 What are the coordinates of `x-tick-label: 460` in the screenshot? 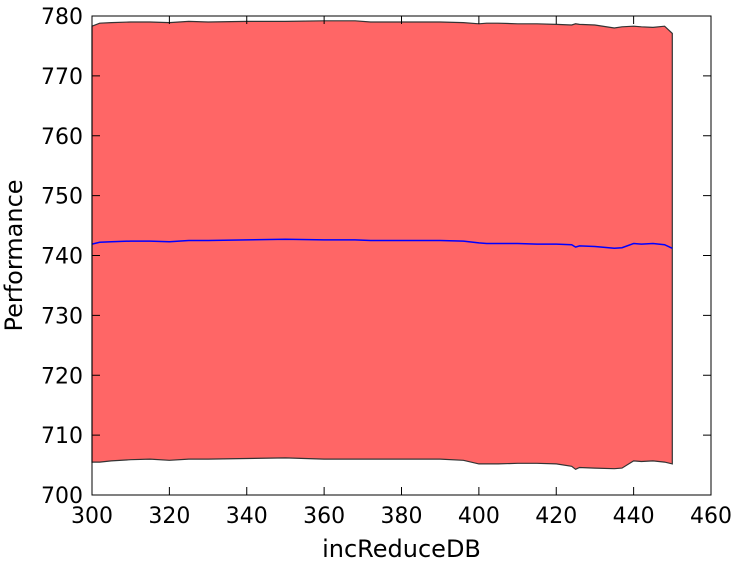 It's located at (711, 516).